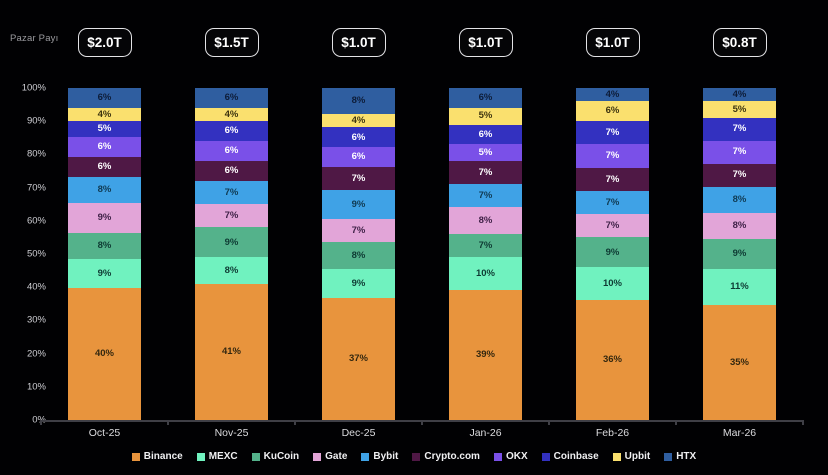 This screenshot has height=475, width=828. What do you see at coordinates (485, 152) in the screenshot?
I see `bar-segment-okx: 5%` at bounding box center [485, 152].